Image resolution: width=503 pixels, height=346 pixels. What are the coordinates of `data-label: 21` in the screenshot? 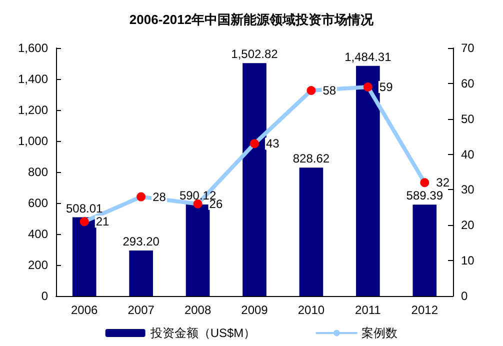 It's located at (103, 221).